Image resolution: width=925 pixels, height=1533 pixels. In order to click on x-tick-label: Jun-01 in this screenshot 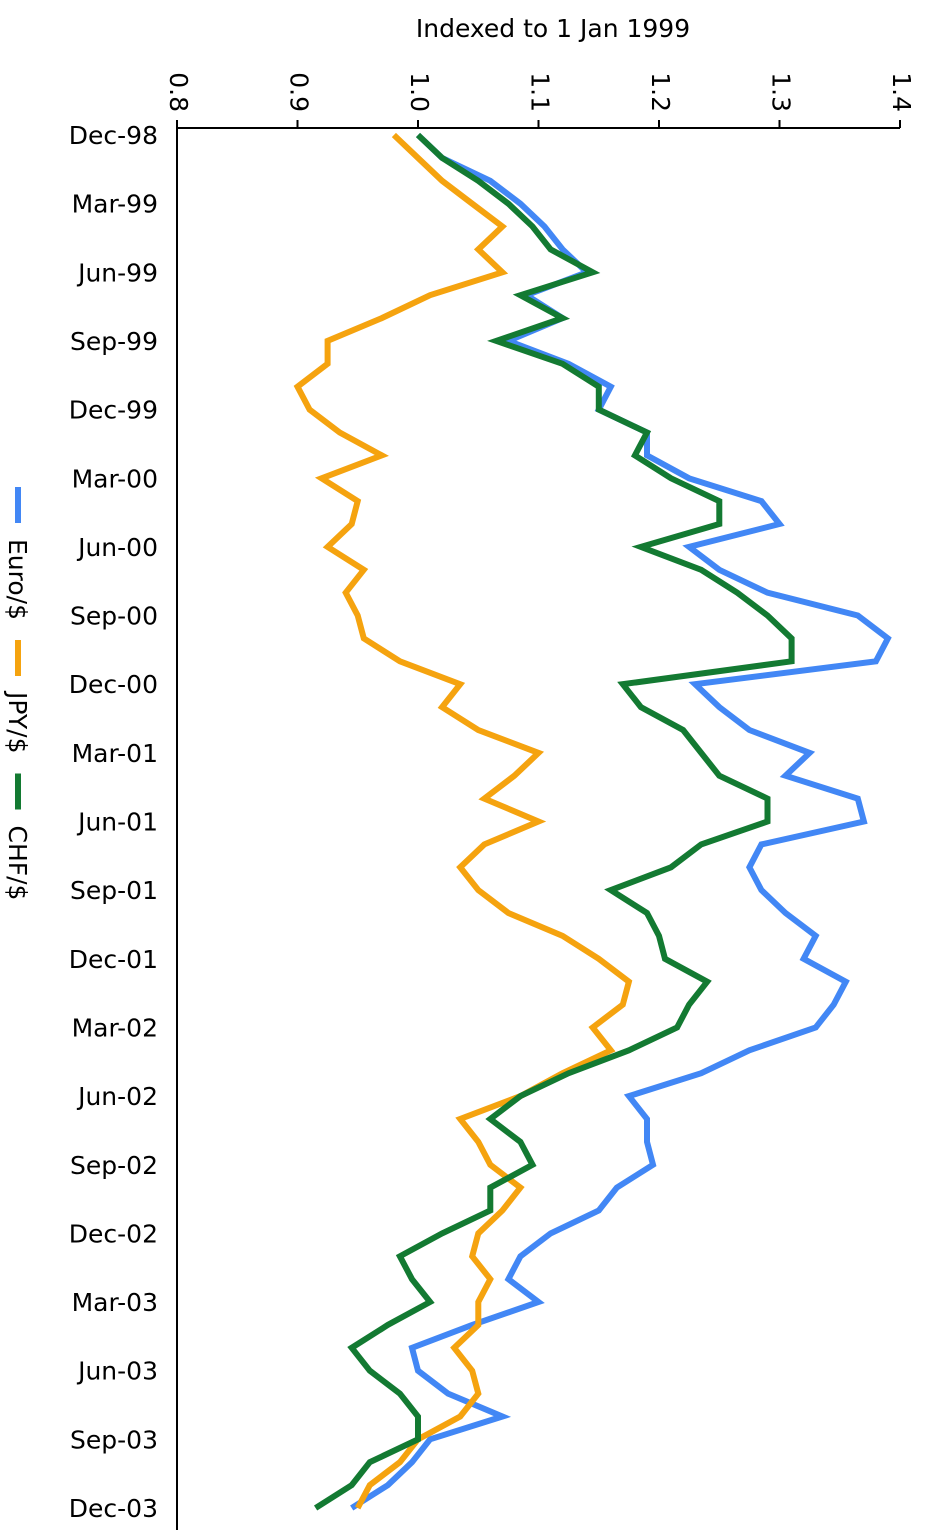, I will do `click(117, 822)`.